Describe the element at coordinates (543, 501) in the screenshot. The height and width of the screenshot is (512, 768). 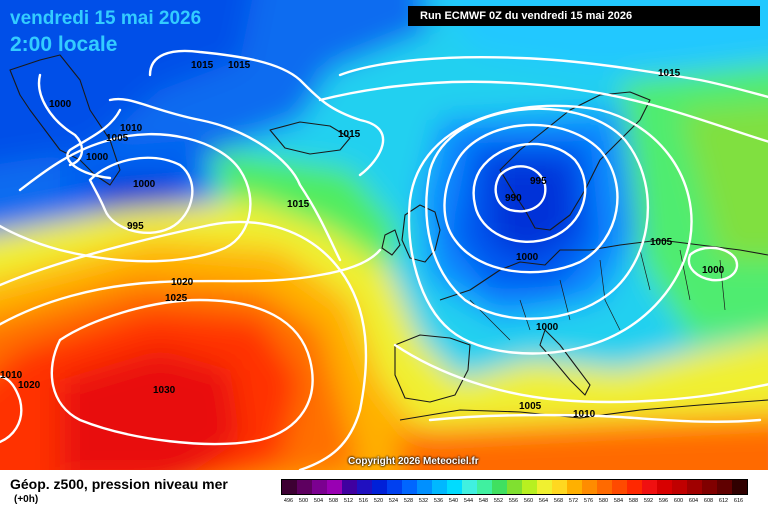
I see `legend-value: 564` at that location.